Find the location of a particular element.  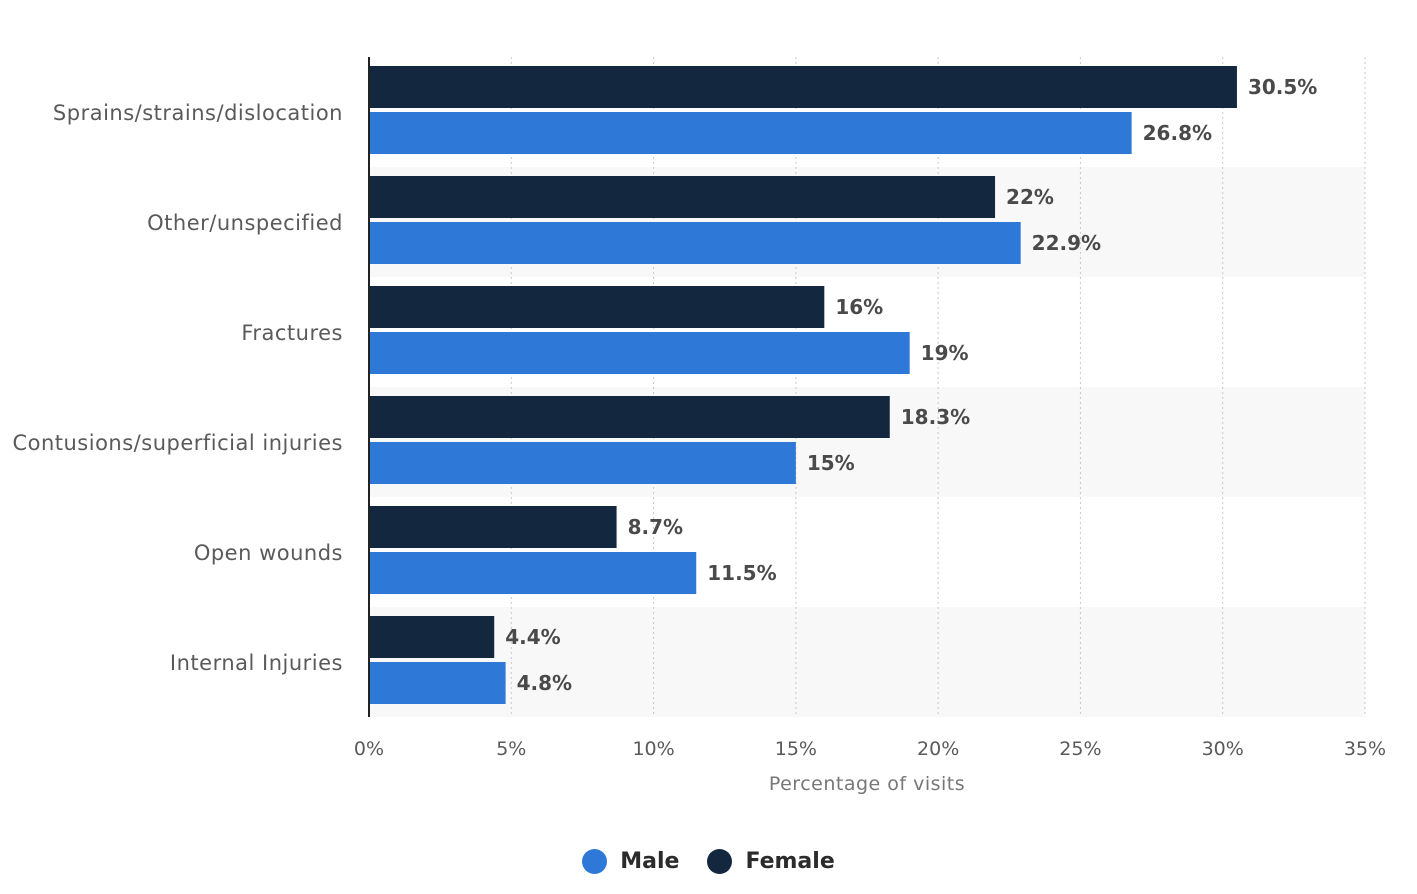

category-label: Contusions/superficial injuries is located at coordinates (177, 443).